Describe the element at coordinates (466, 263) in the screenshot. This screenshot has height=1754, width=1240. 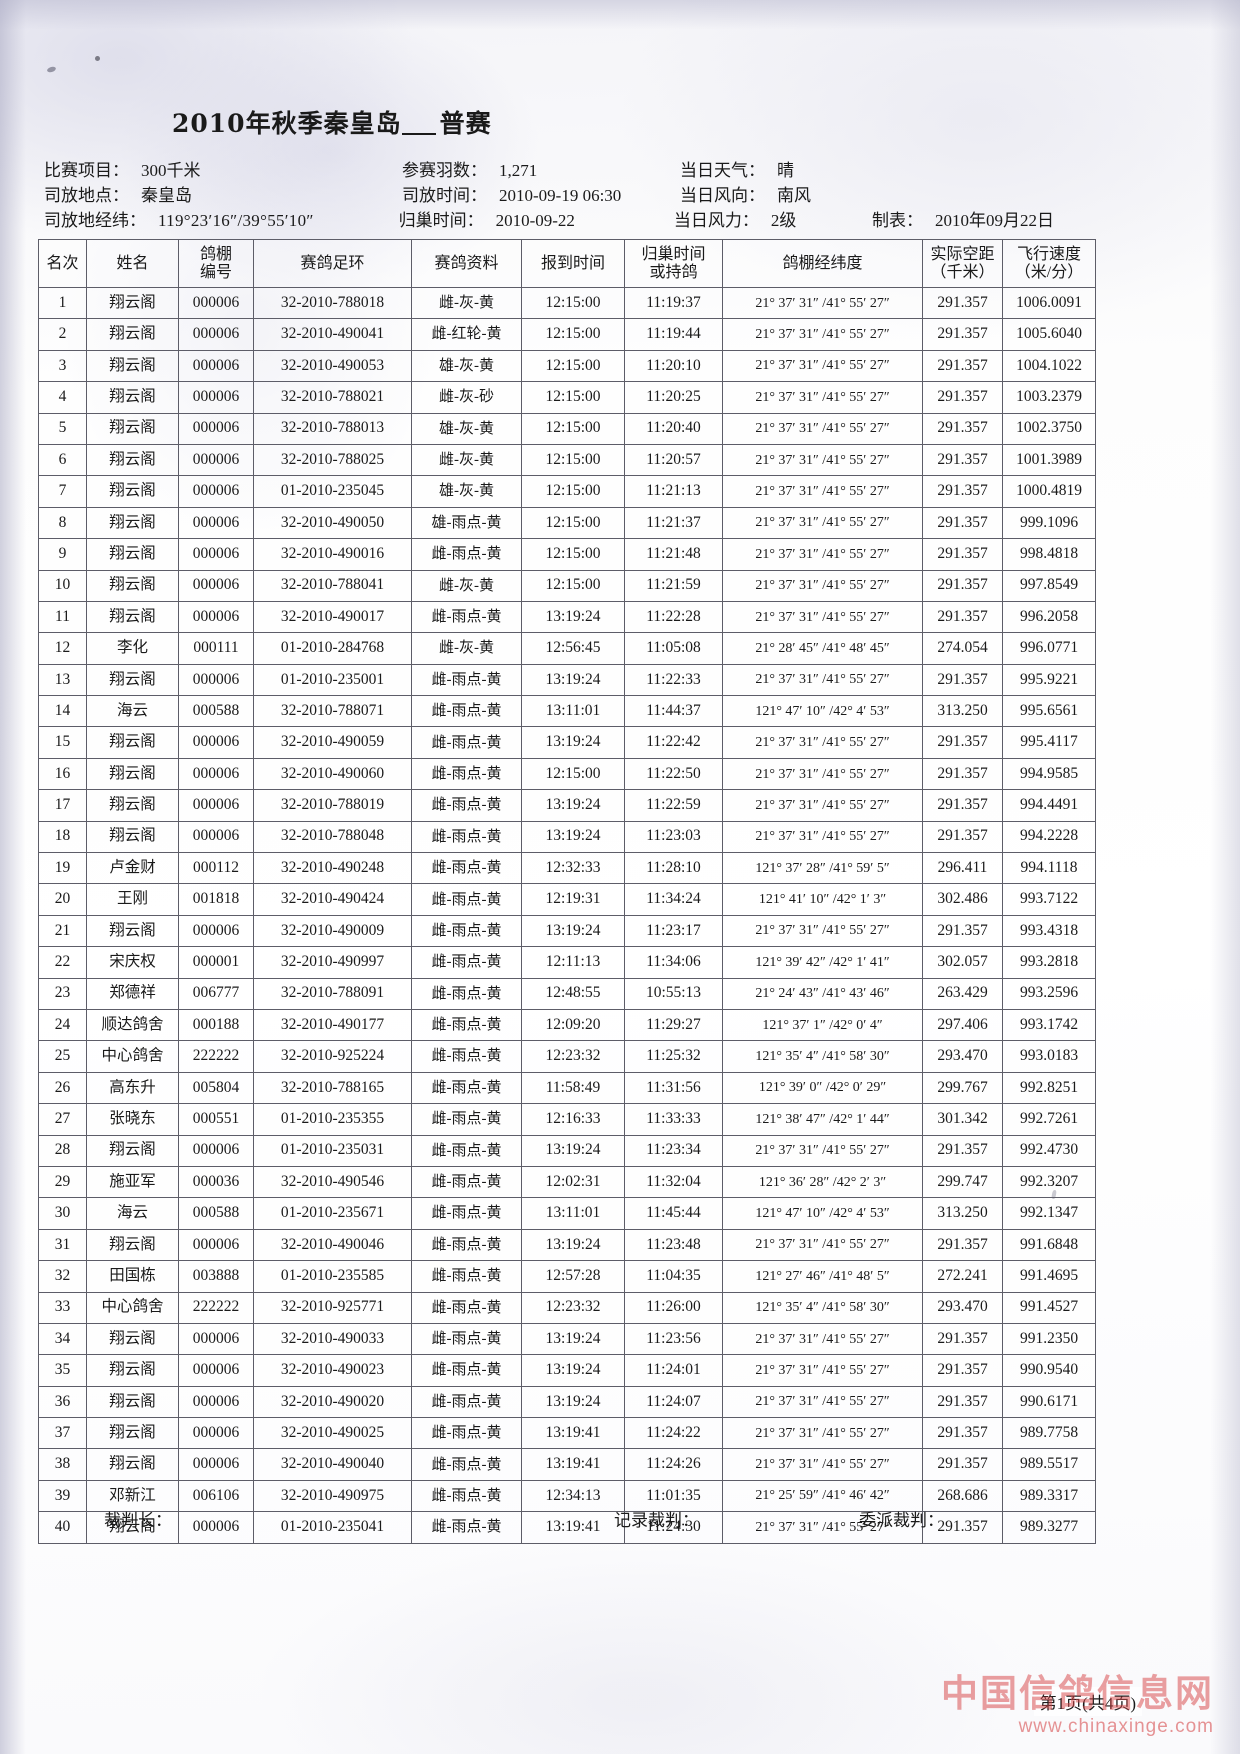
I see `column-header-line-bottom: 赛鸽资料` at that location.